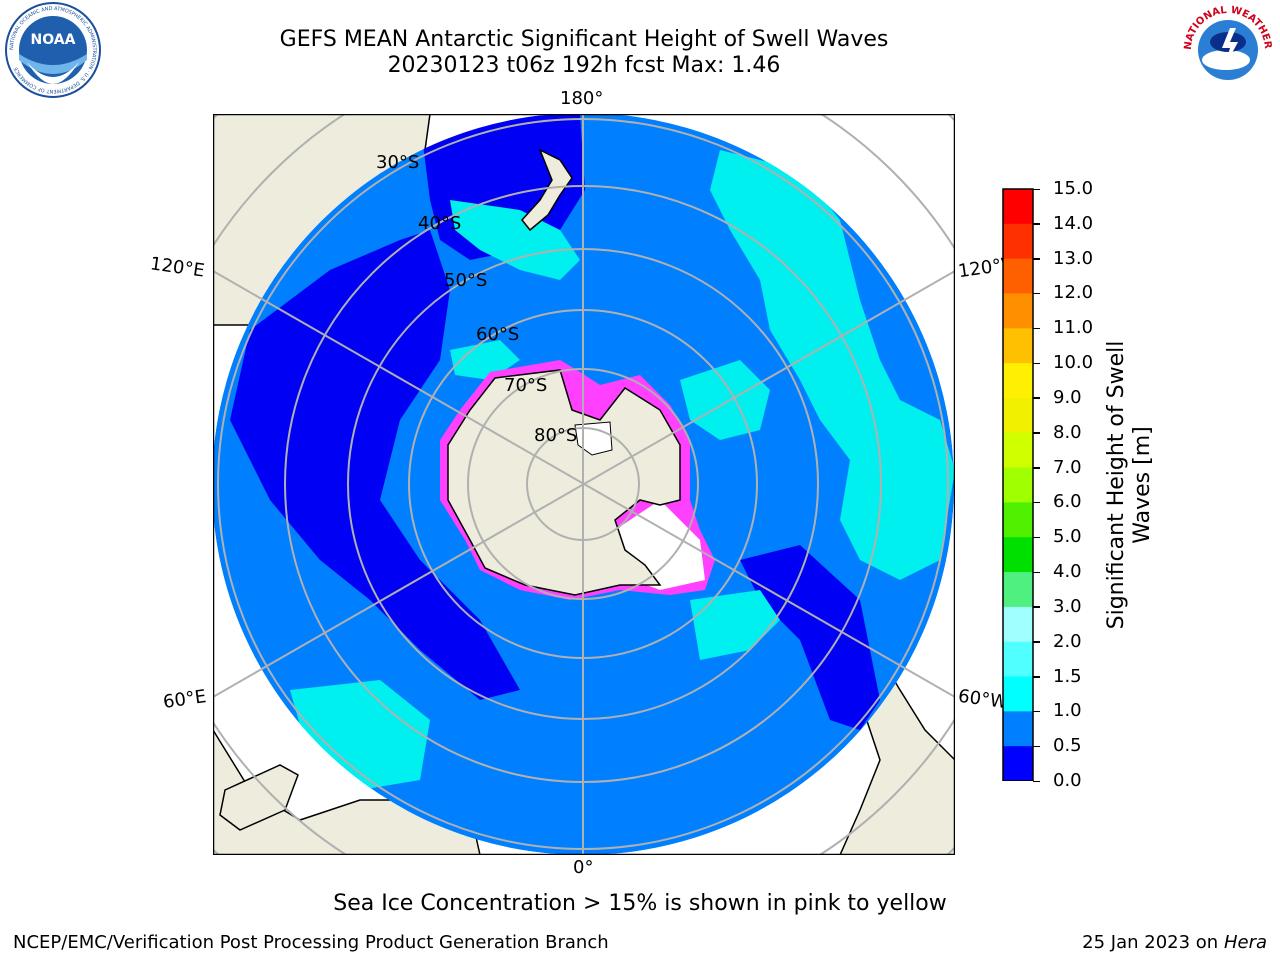  Describe the element at coordinates (1073, 363) in the screenshot. I see `colorbar-tick-label: 10.0` at that location.